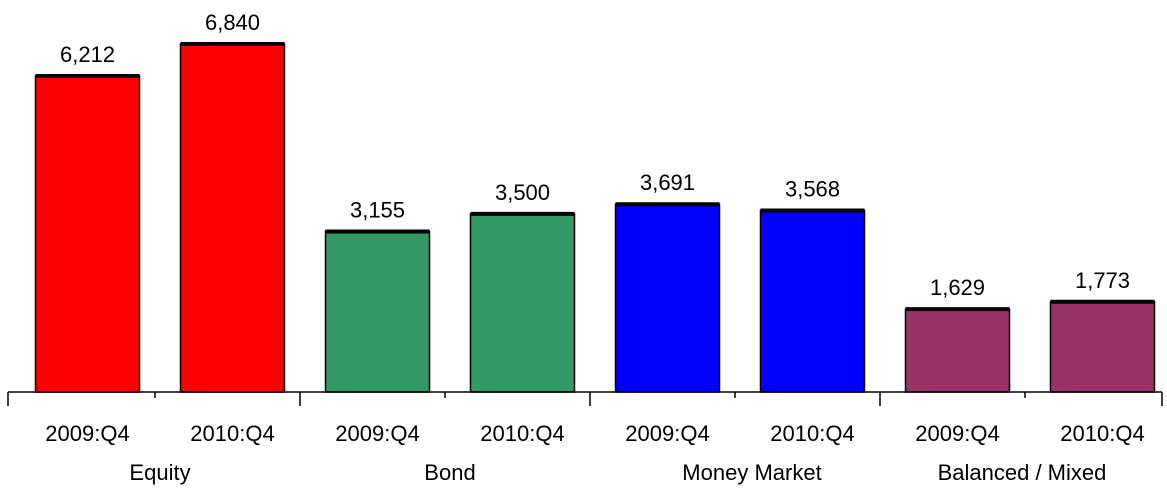 The height and width of the screenshot is (495, 1167). Describe the element at coordinates (812, 188) in the screenshot. I see `data-label: 3,568` at that location.